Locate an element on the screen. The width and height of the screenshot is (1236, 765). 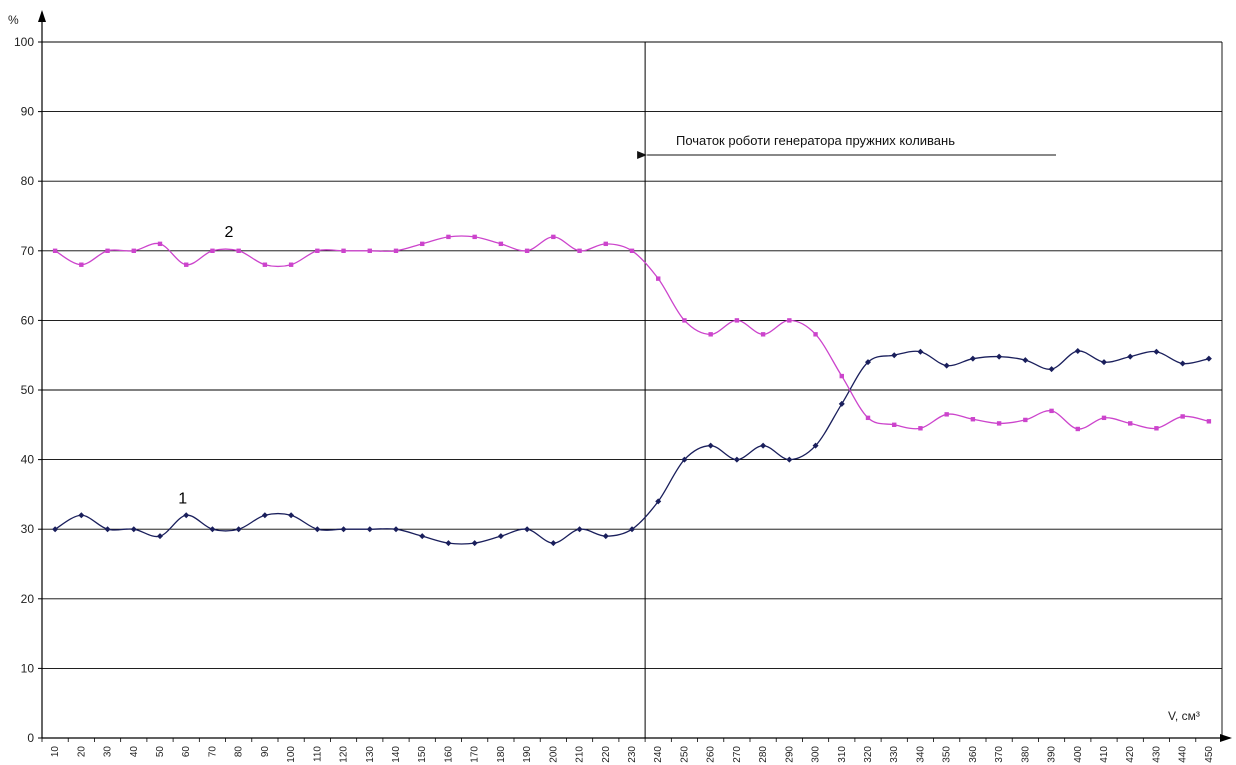
x-tick-label: 150 is located at coordinates (422, 754).